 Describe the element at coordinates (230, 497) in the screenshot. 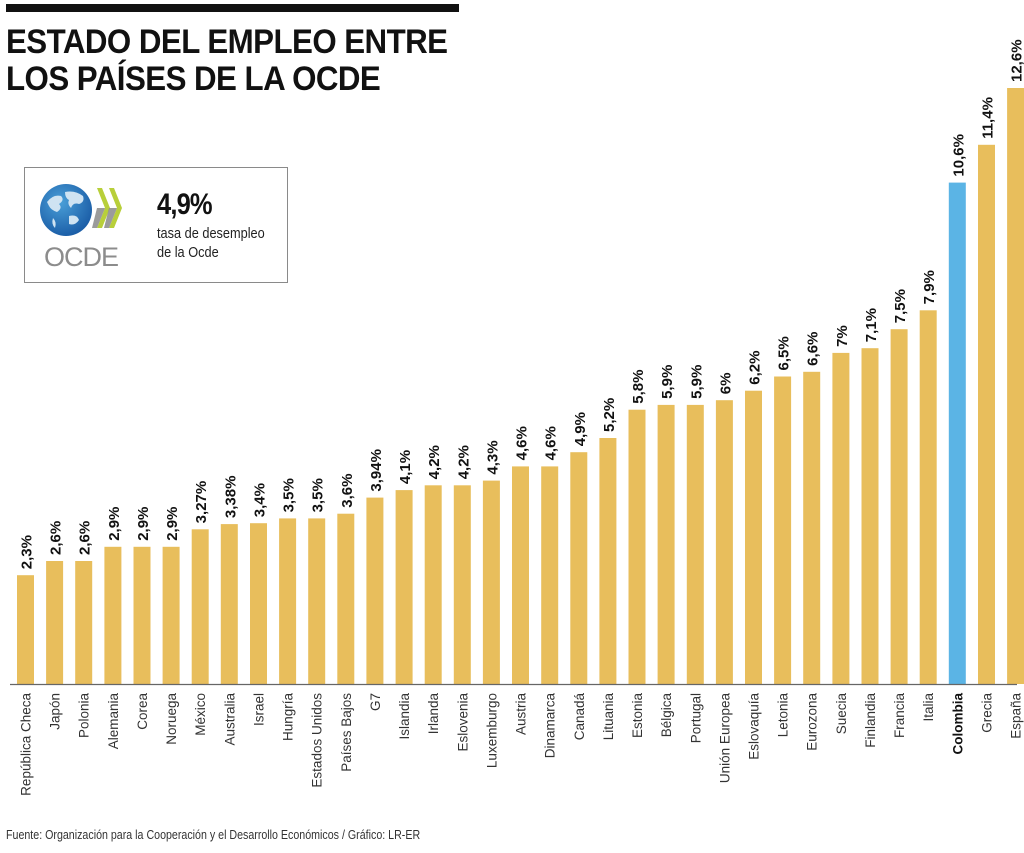

I see `value-label-7: 3,38%` at that location.